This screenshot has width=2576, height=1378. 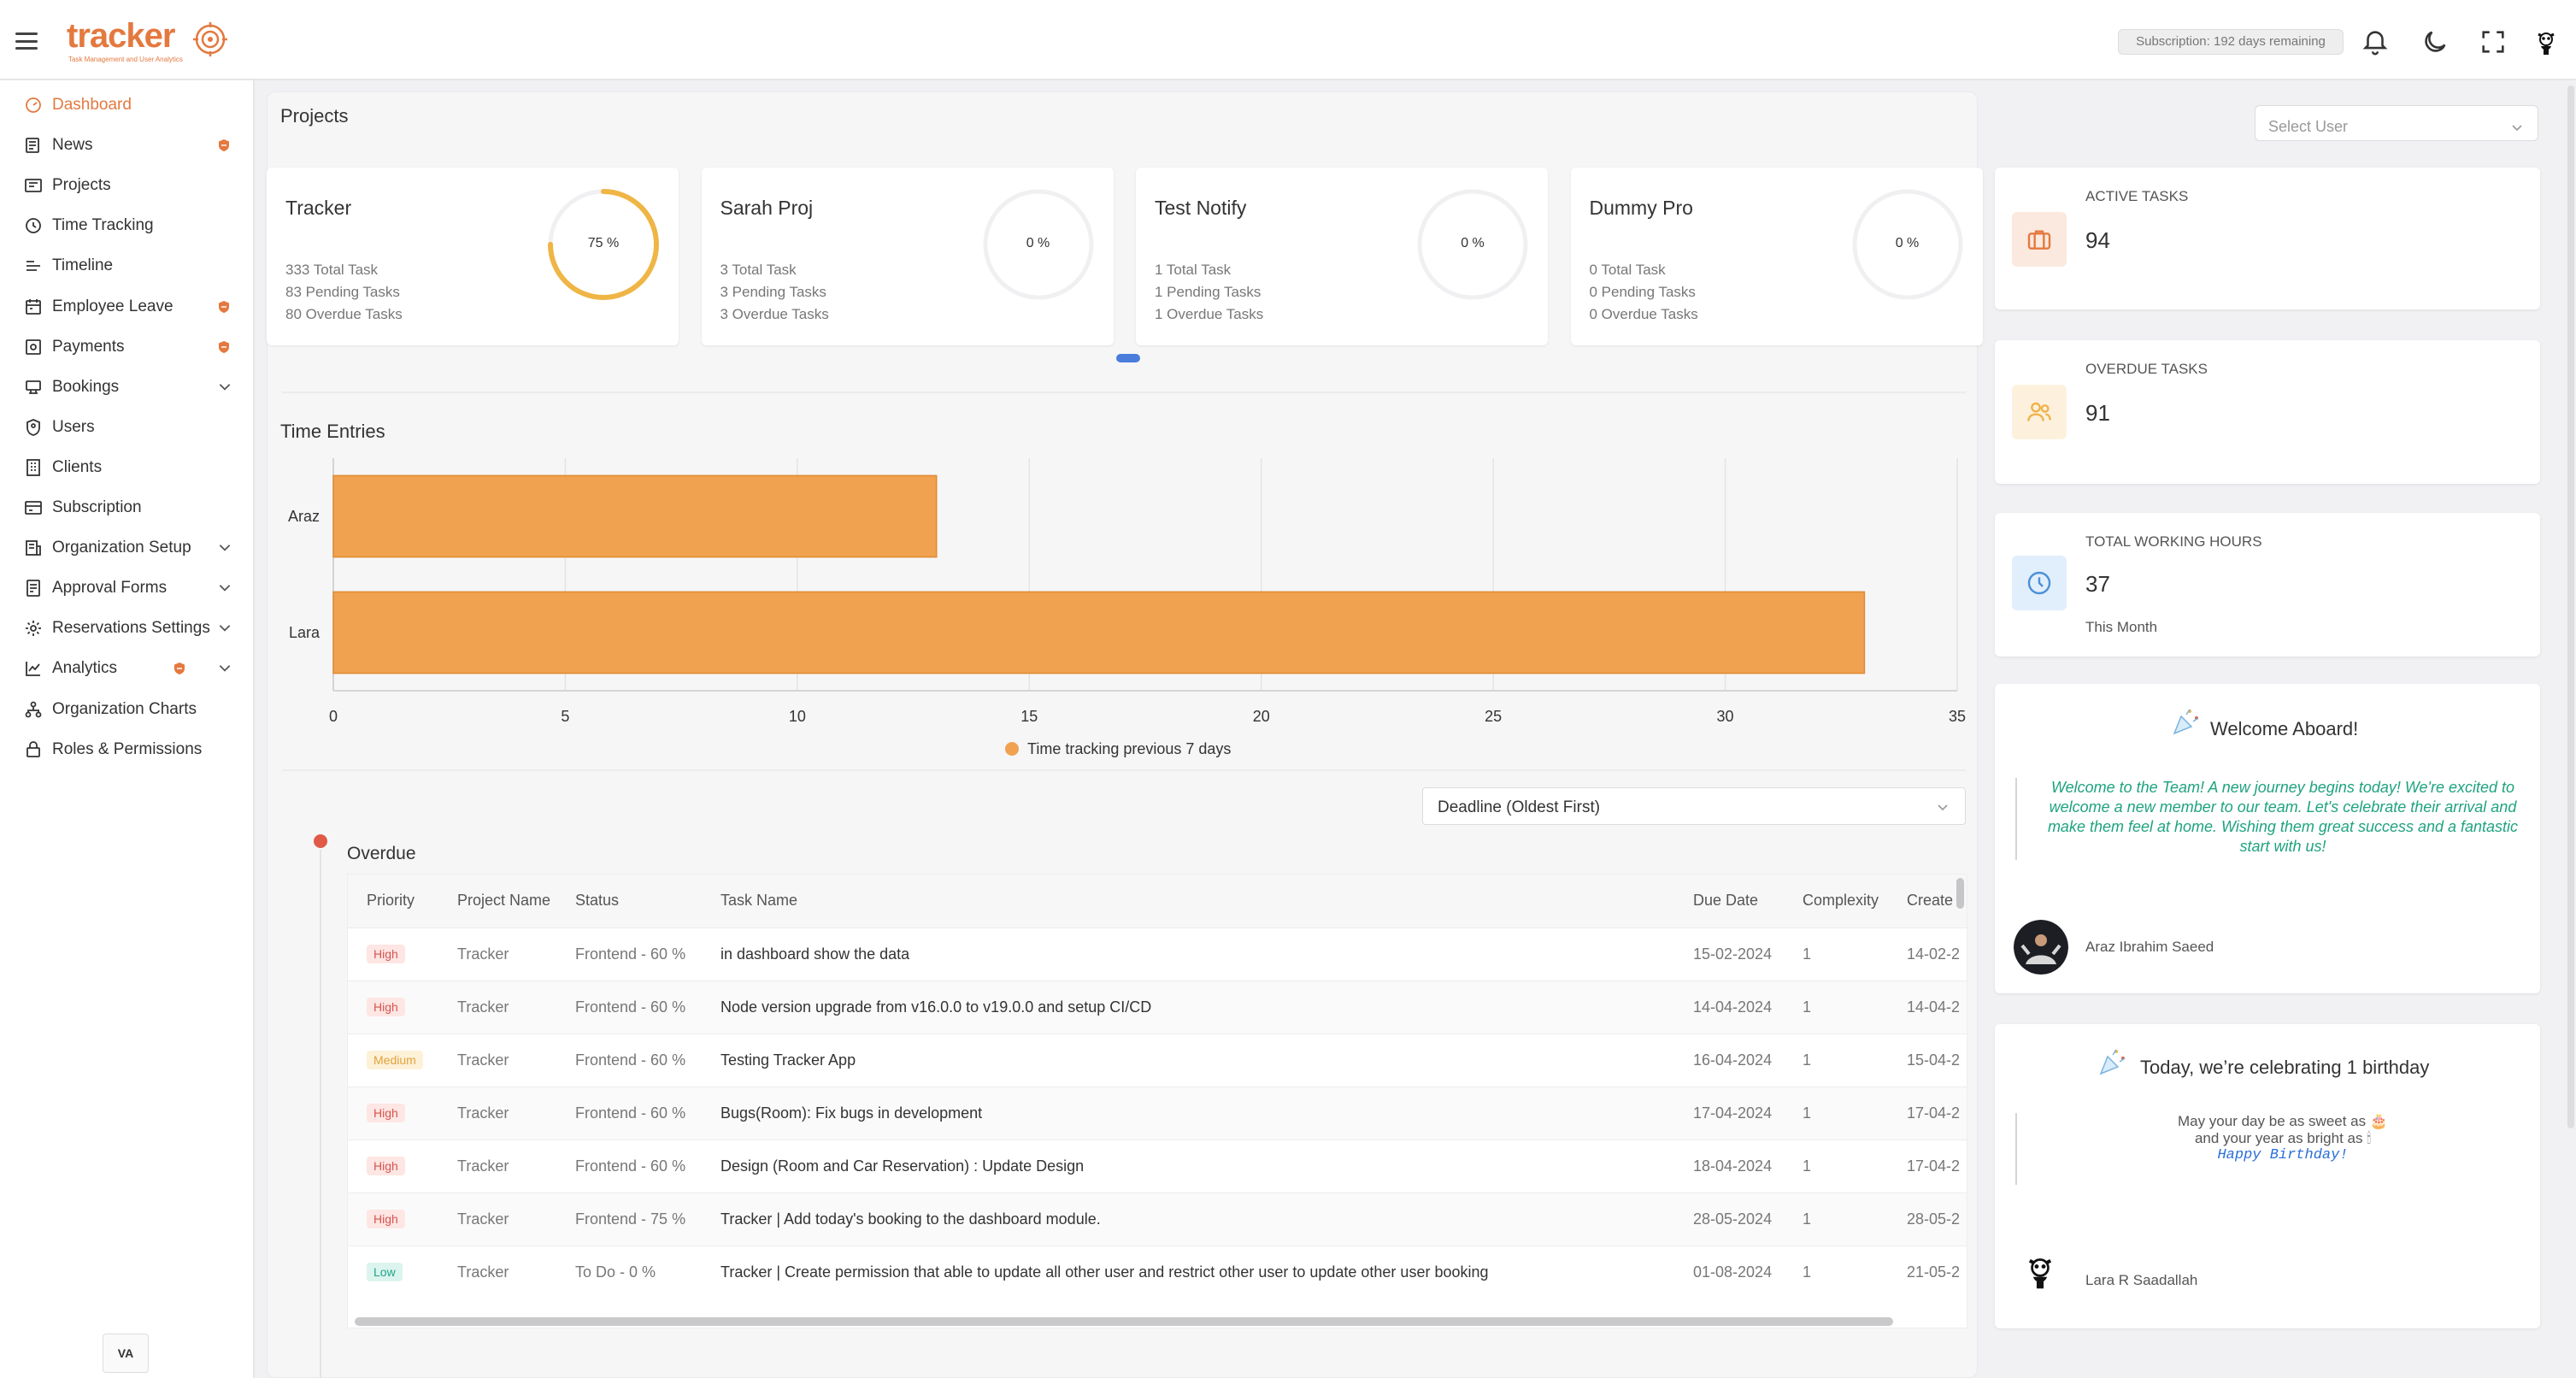 What do you see at coordinates (1927, 1113) in the screenshot?
I see `created-cell: 17-04-2` at bounding box center [1927, 1113].